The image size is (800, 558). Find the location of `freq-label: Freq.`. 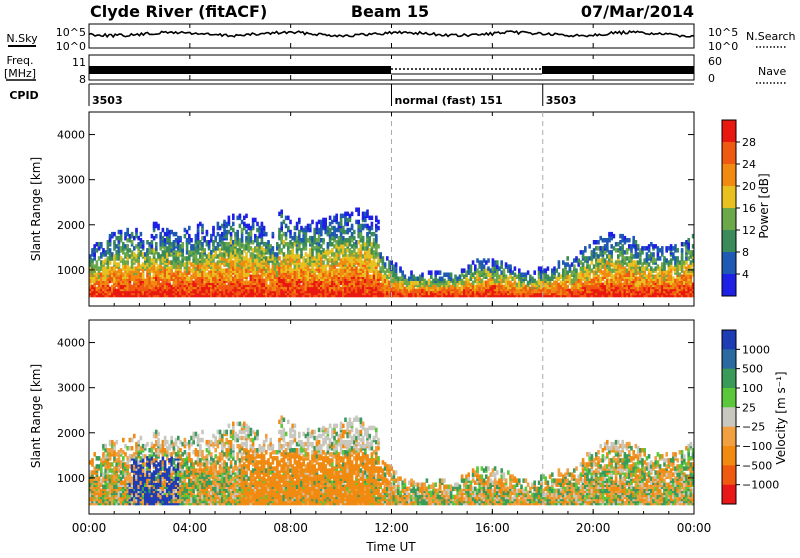

freq-label: Freq. is located at coordinates (19, 60).